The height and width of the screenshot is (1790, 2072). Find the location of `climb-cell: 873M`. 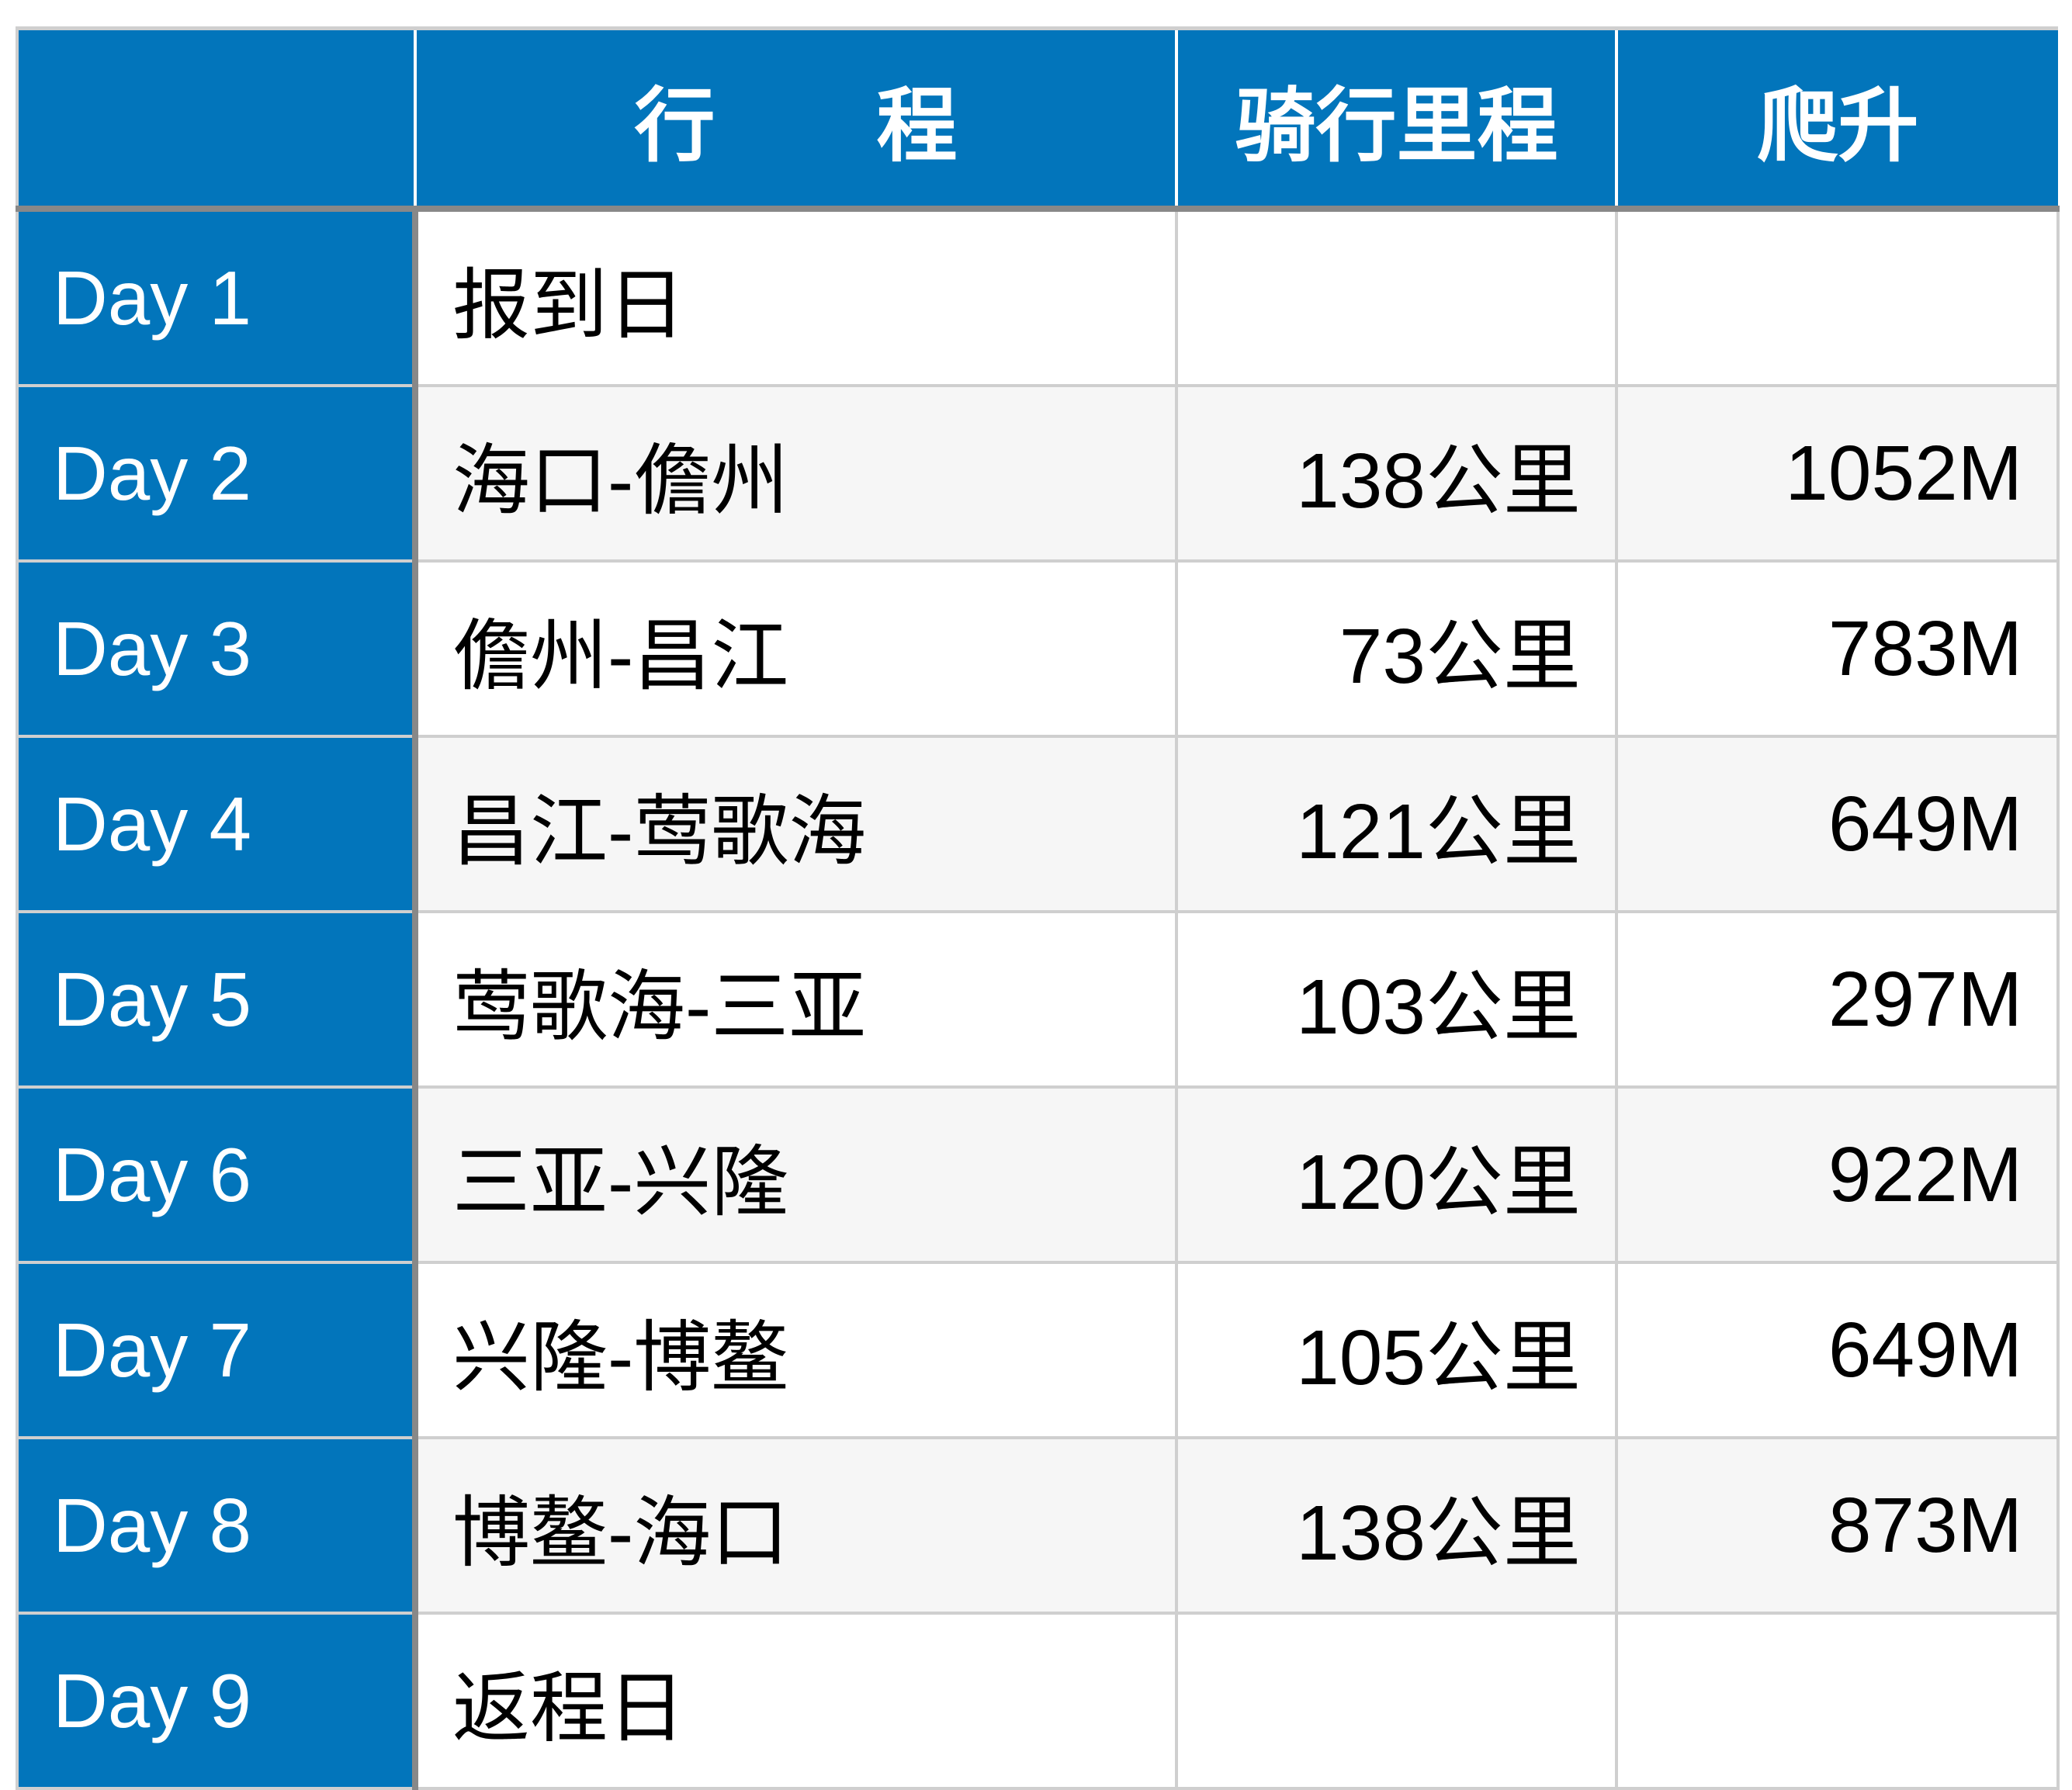

climb-cell: 873M is located at coordinates (1837, 1525).